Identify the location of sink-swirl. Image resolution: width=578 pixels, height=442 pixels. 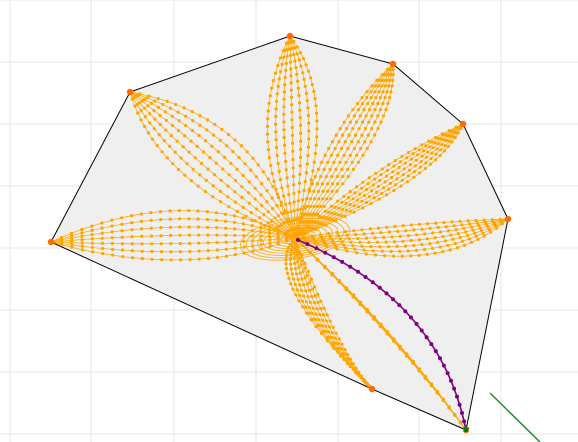
(295, 238).